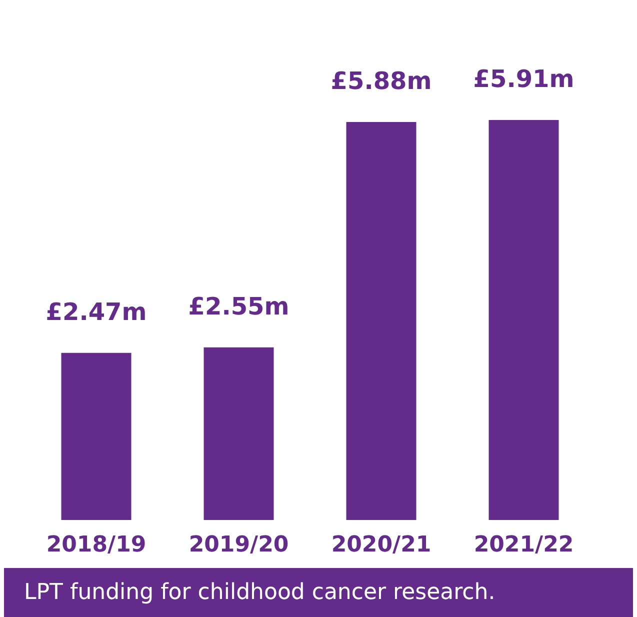  Describe the element at coordinates (96, 312) in the screenshot. I see `data-label: £2.47m` at that location.